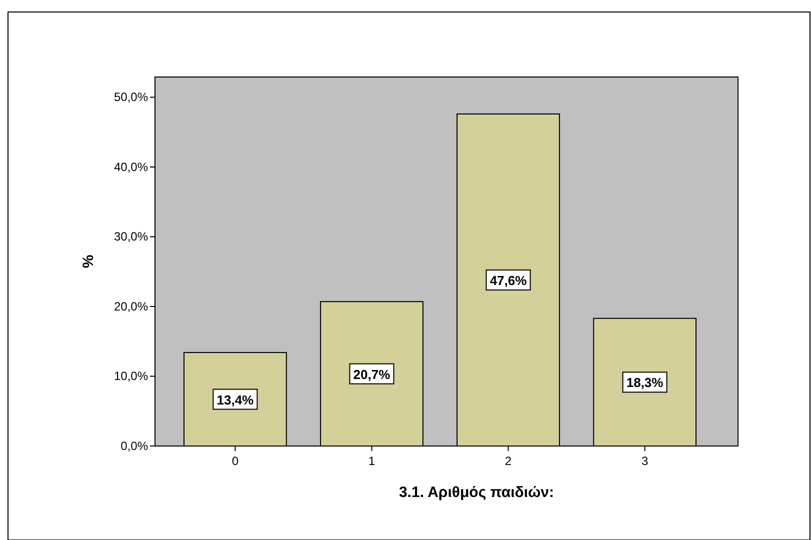  I want to click on y-axis-title: %, so click(88, 261).